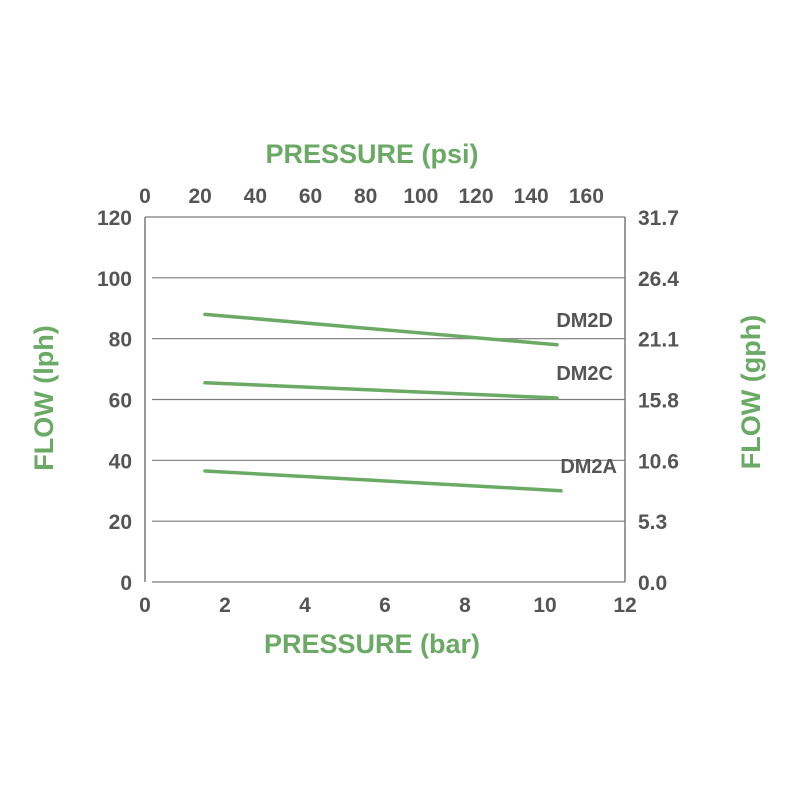 Image resolution: width=800 pixels, height=800 pixels. Describe the element at coordinates (120, 340) in the screenshot. I see `left-tick-label: 80` at that location.